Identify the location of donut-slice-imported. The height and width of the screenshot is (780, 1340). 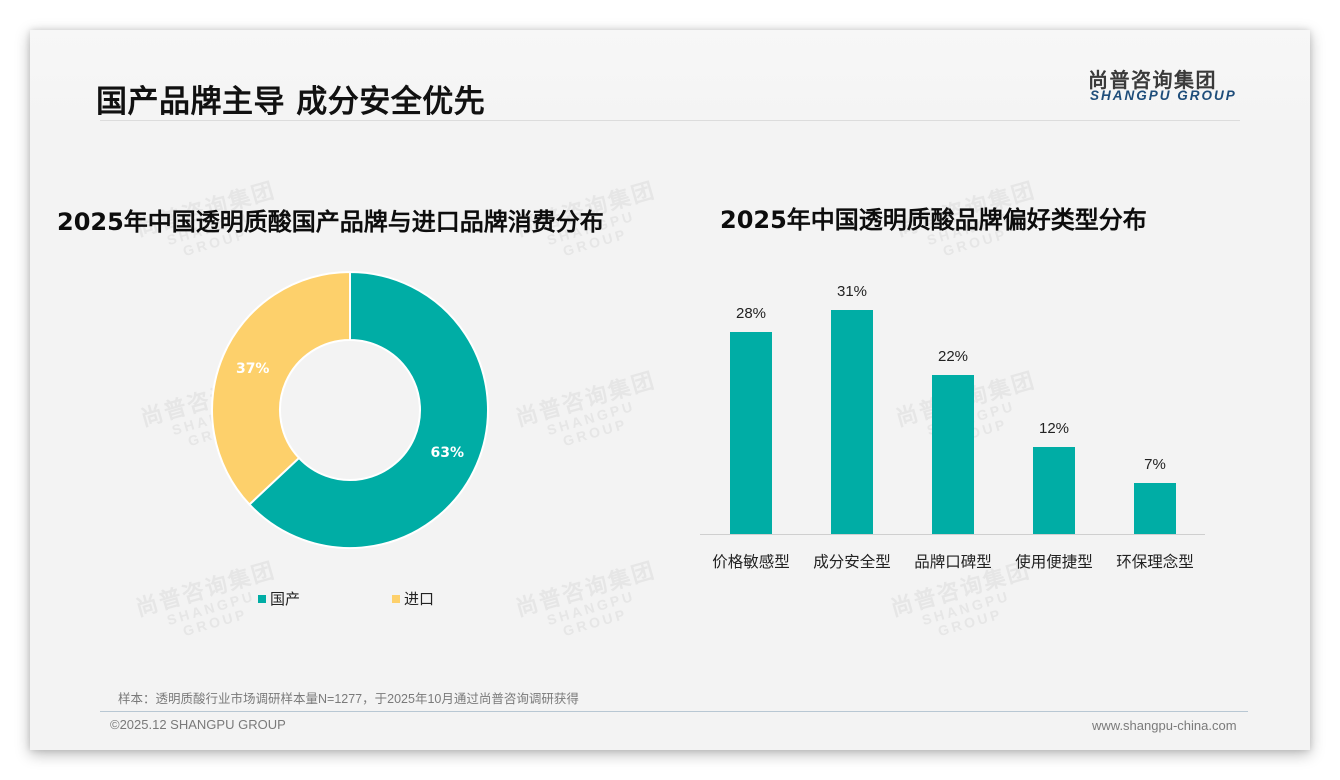
(281, 388).